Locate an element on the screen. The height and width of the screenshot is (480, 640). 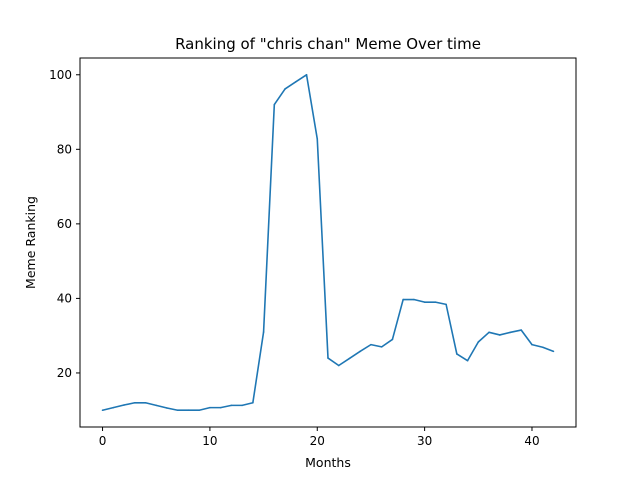
x-tick-label: 0 is located at coordinates (103, 441).